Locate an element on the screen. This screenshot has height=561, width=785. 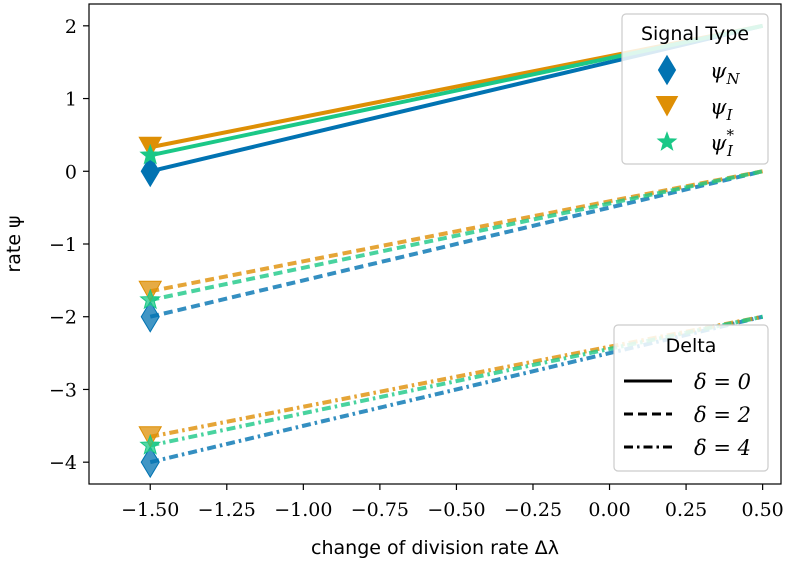
y-tick-label: 0 is located at coordinates (71, 172).